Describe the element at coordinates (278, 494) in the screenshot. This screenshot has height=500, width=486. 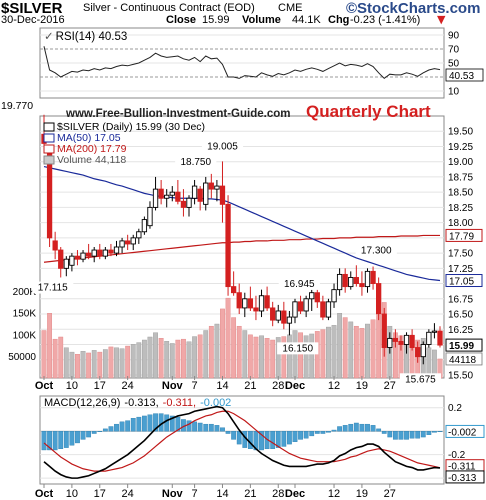
I see `x-tick-label: 28` at that location.